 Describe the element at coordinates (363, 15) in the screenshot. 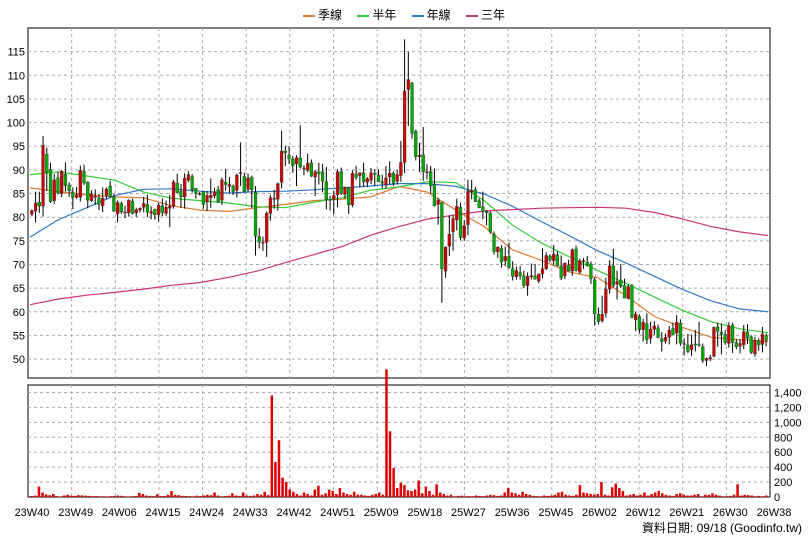

I see `legend-swatch-half-year` at that location.